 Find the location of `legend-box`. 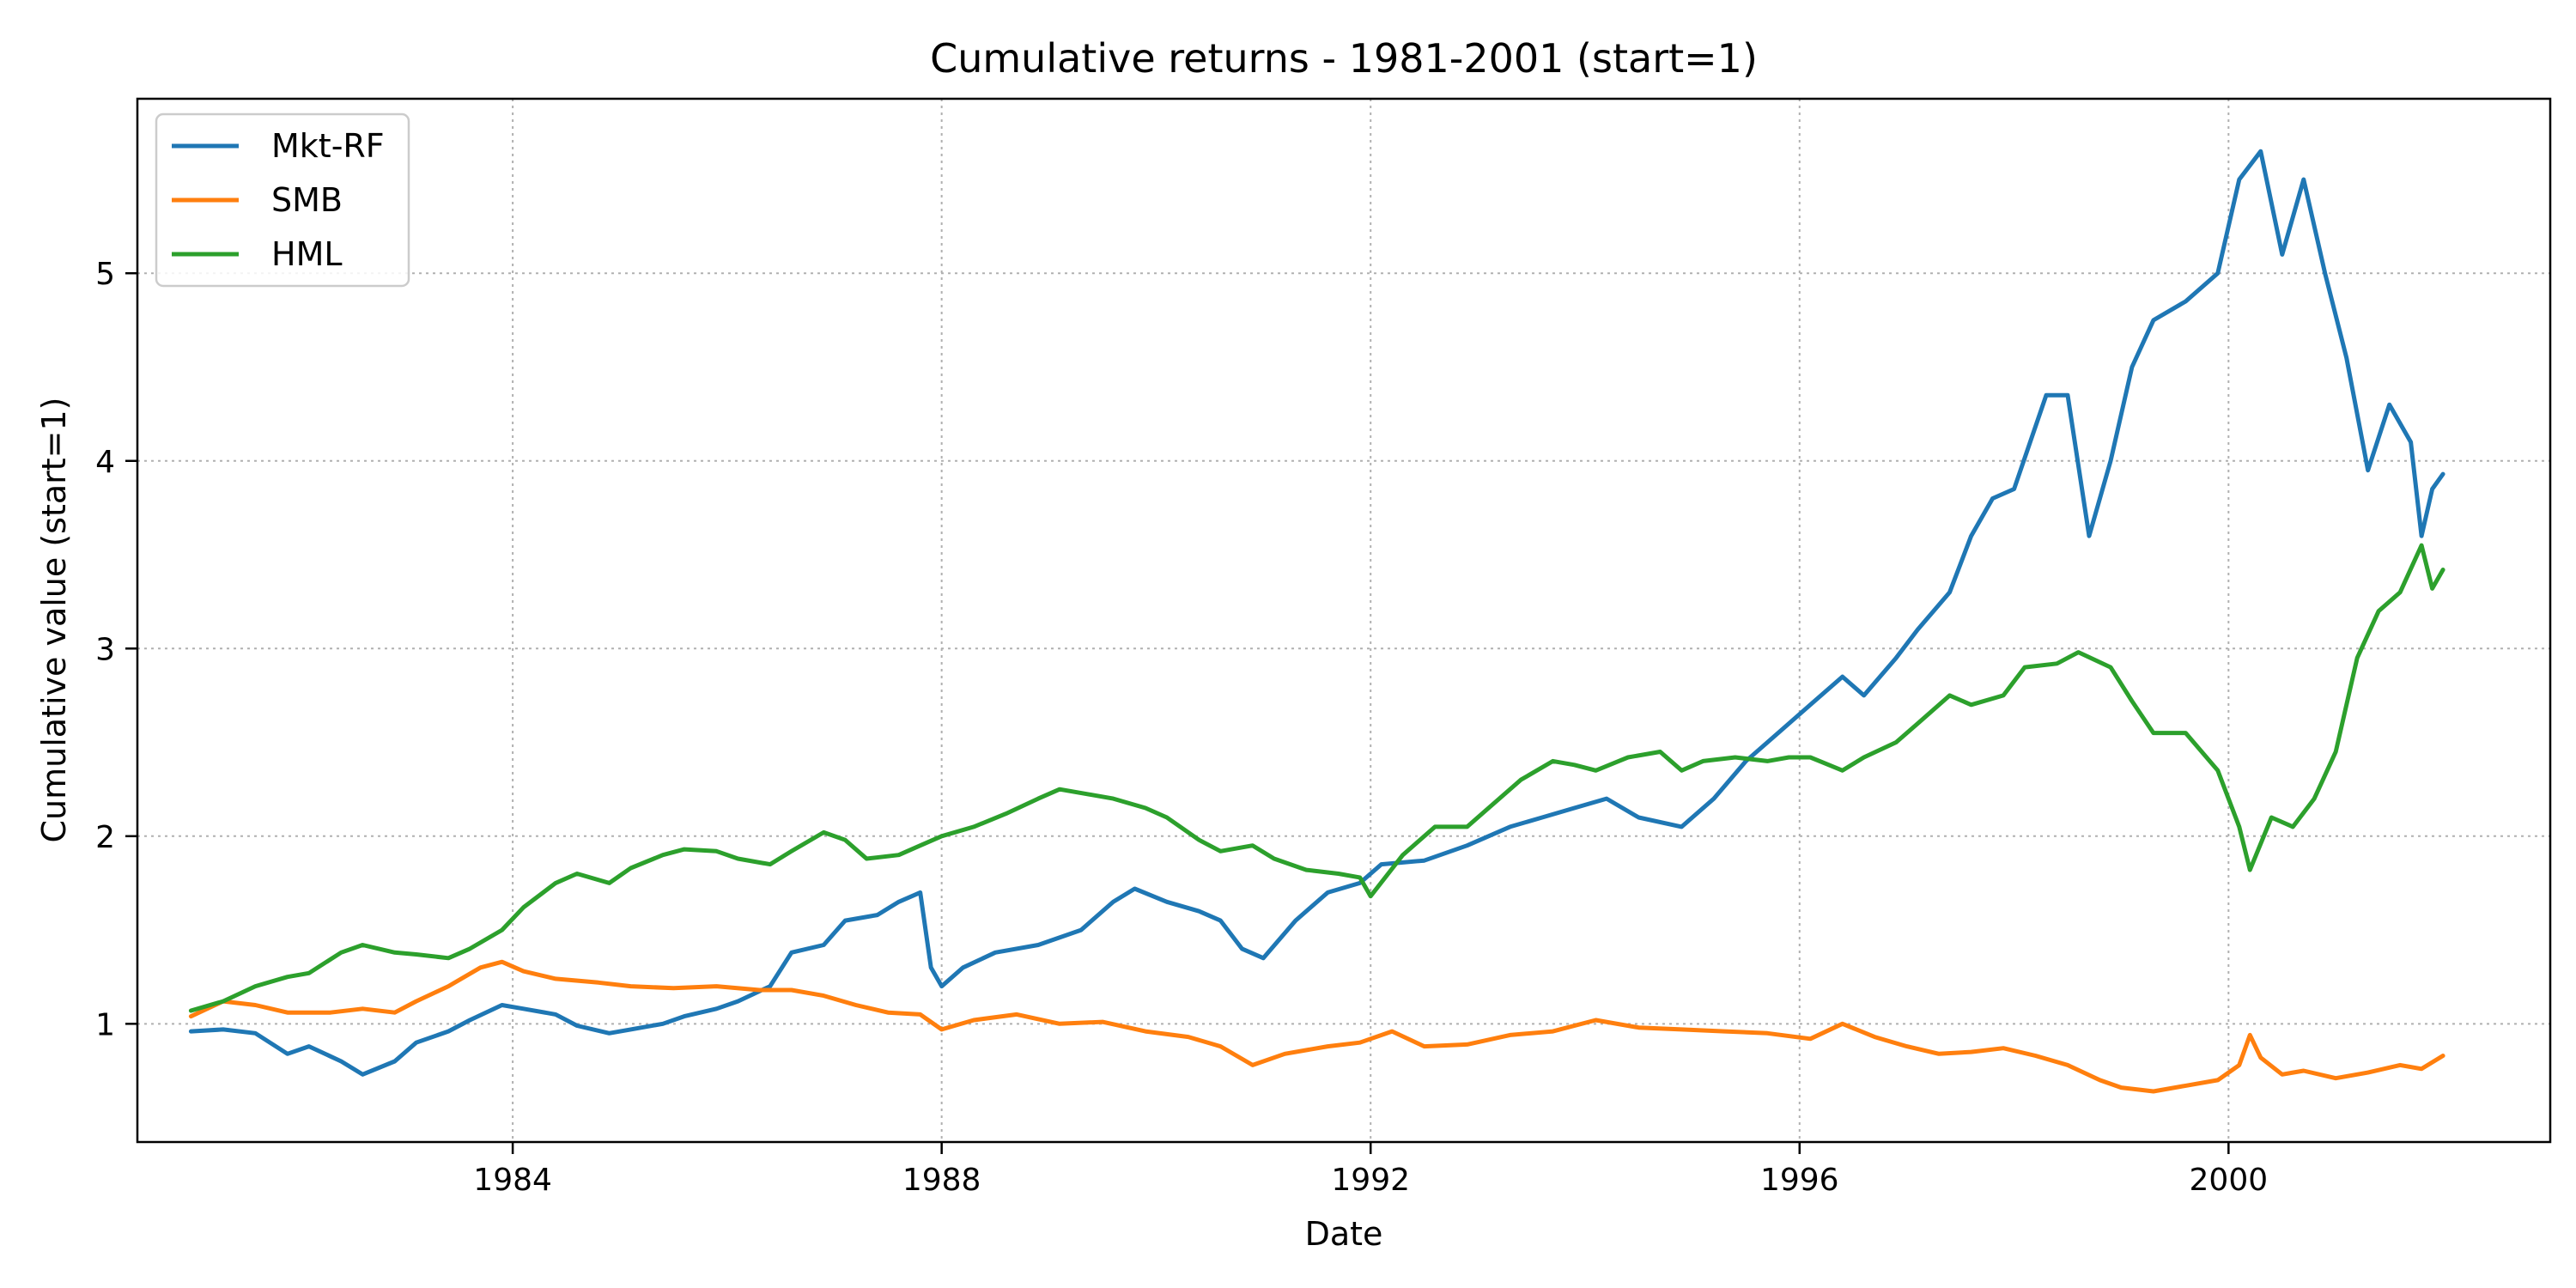

legend-box is located at coordinates (282, 200).